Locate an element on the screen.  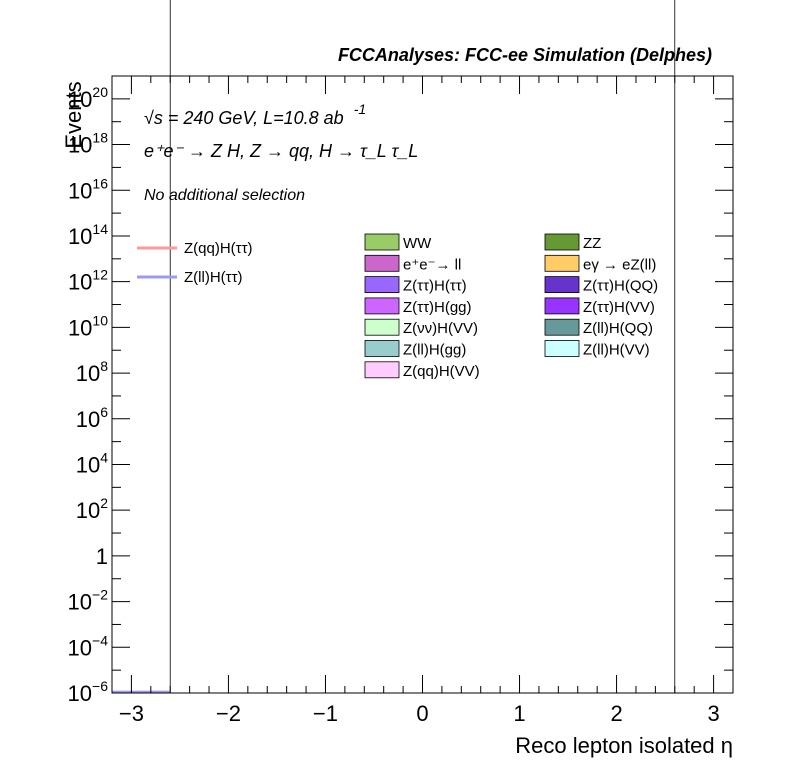
y-tick-label: 10¹² is located at coordinates (88, 281).